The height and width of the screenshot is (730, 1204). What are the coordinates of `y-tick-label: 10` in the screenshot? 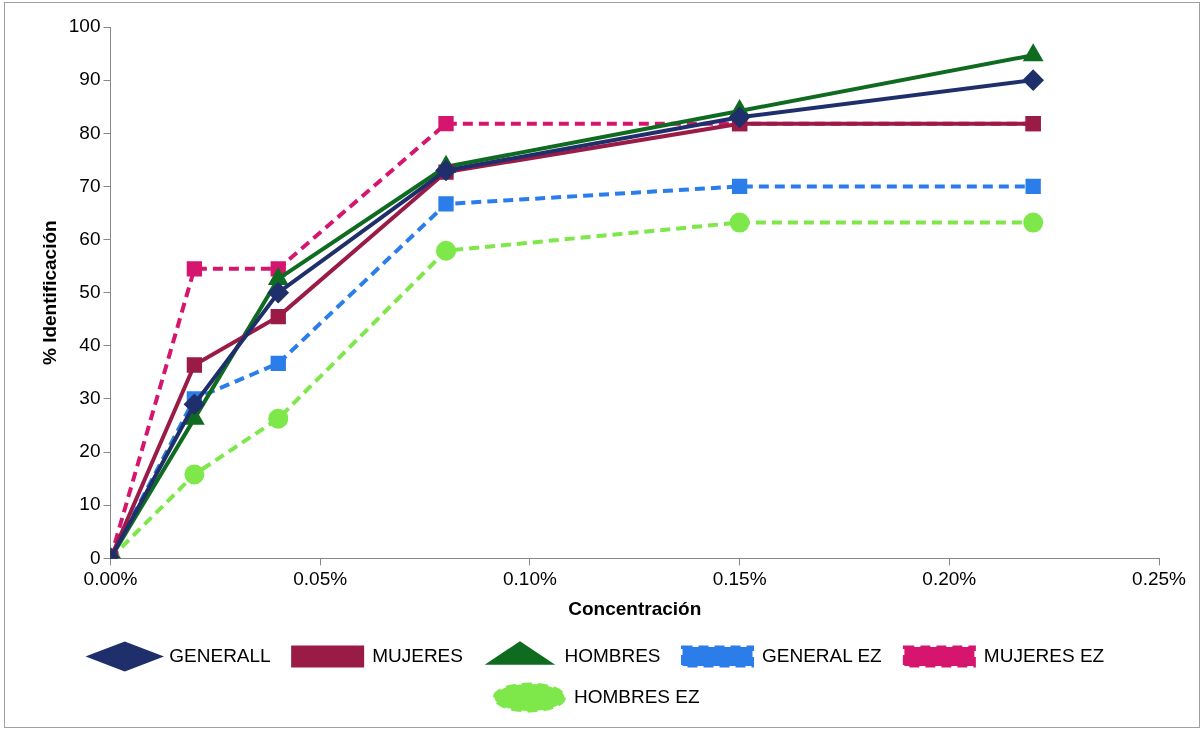 It's located at (90, 504).